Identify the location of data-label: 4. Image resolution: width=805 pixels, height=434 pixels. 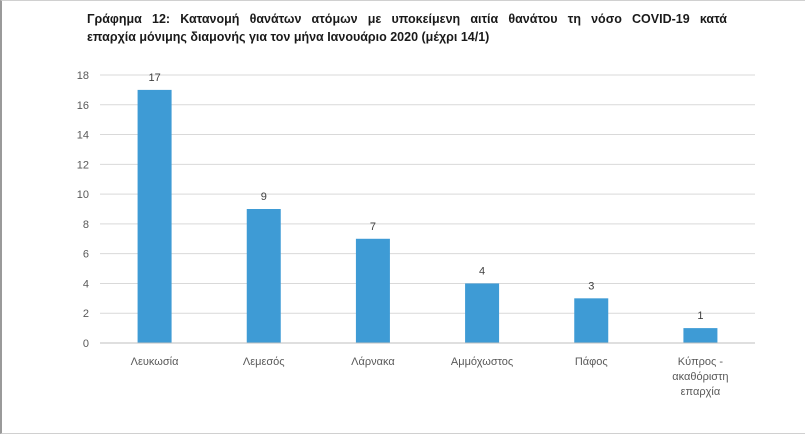
(482, 271).